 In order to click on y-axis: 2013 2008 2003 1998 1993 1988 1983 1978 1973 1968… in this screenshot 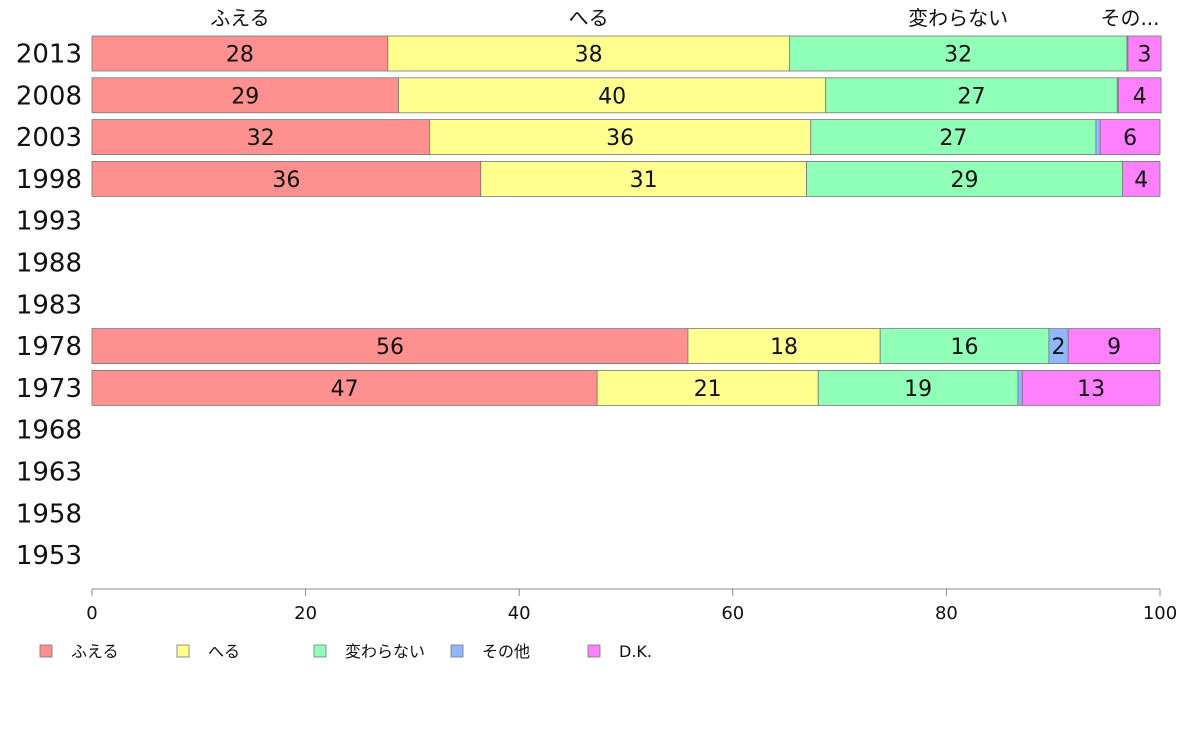, I will do `click(49, 306)`.